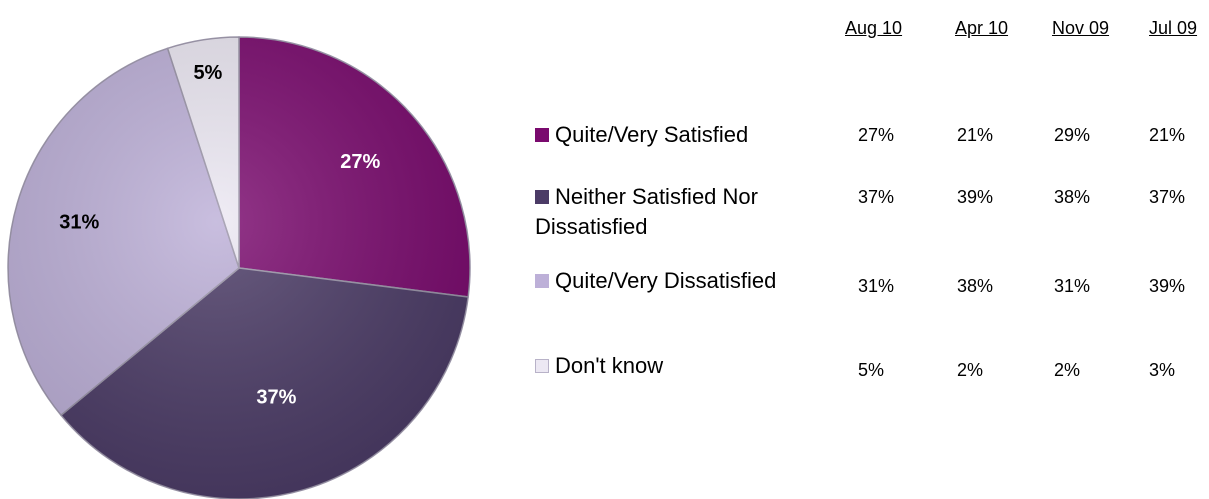  Describe the element at coordinates (982, 28) in the screenshot. I see `col-header-apr10: Apr 10` at that location.